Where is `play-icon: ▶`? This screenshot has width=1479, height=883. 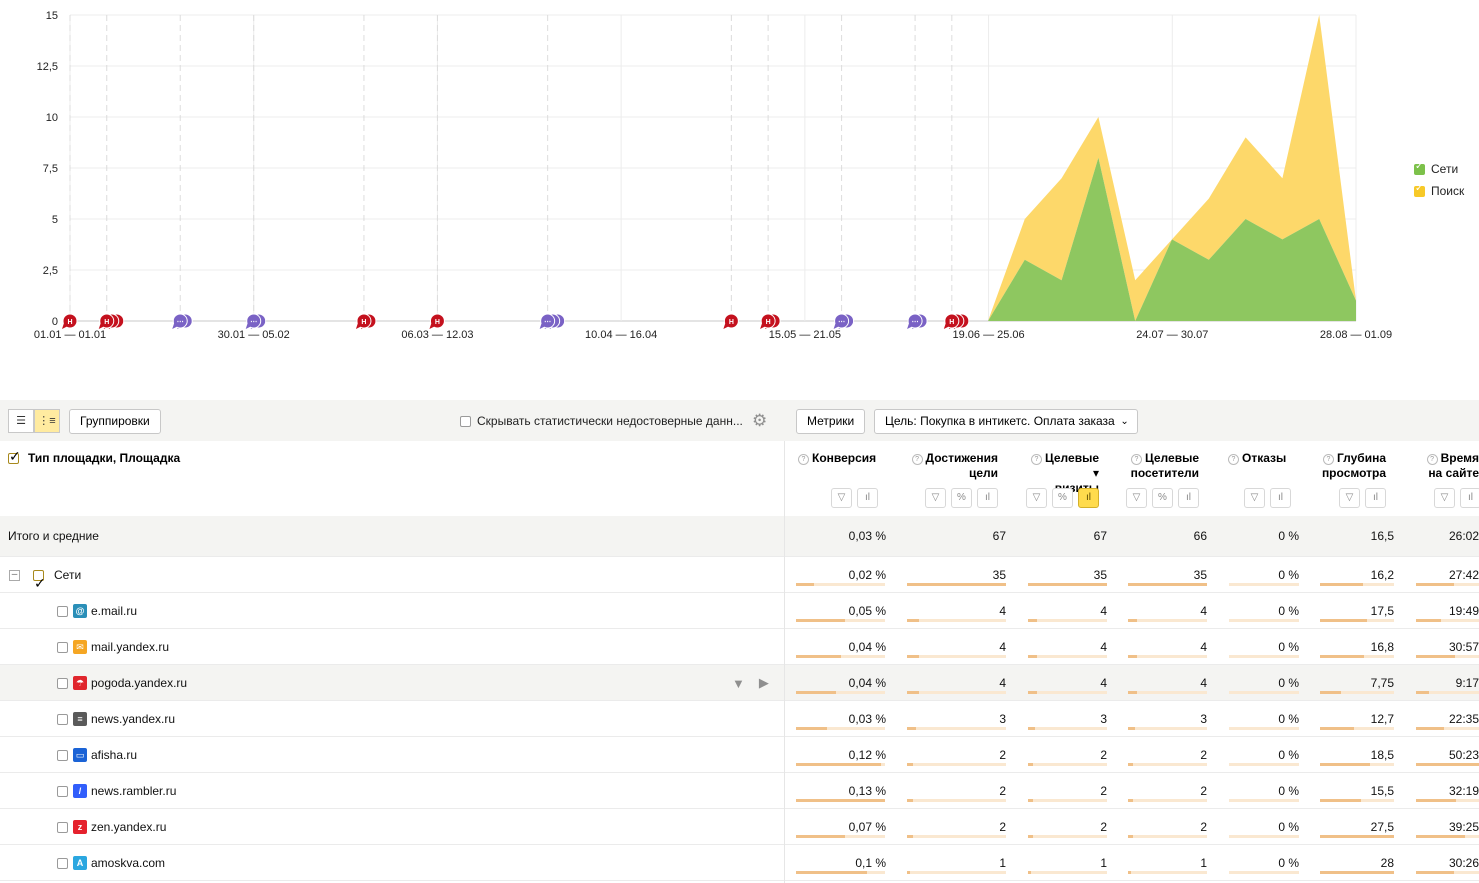 play-icon: ▶ is located at coordinates (763, 682).